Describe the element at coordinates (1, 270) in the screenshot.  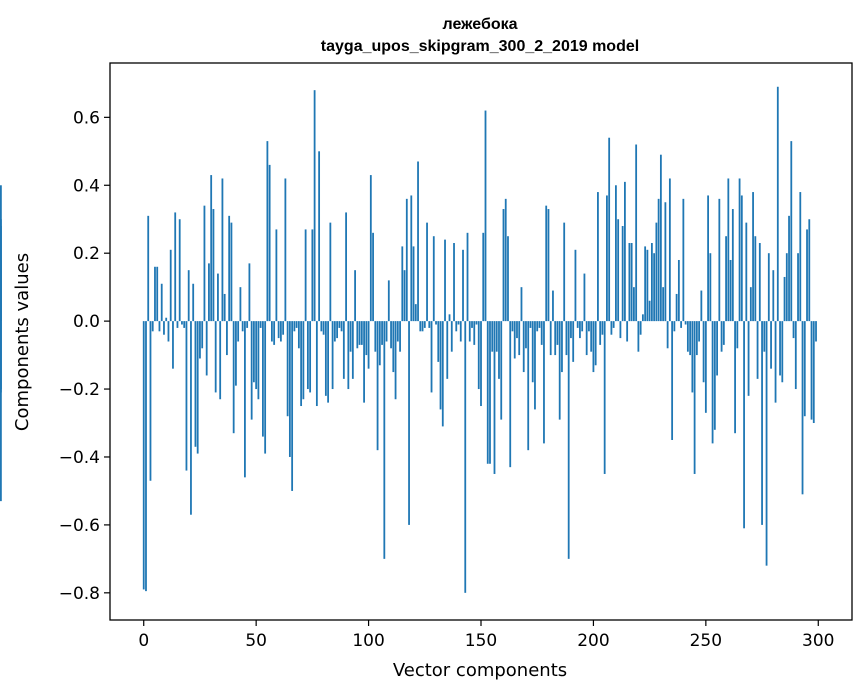
I see `bar-component-undefined` at that location.